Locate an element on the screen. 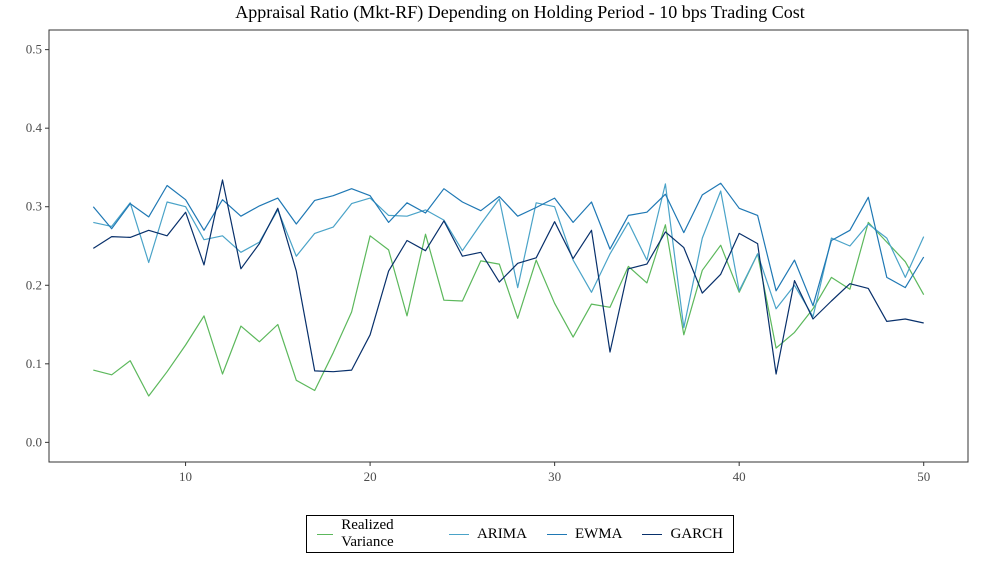 This screenshot has height=563, width=1000. legend-label: EWMA is located at coordinates (598, 533).